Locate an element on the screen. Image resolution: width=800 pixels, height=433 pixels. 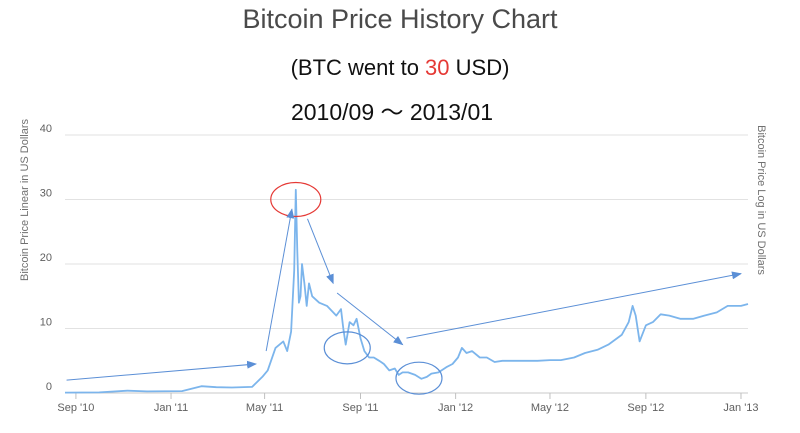
y-tick-label: 30 is located at coordinates (46, 194).